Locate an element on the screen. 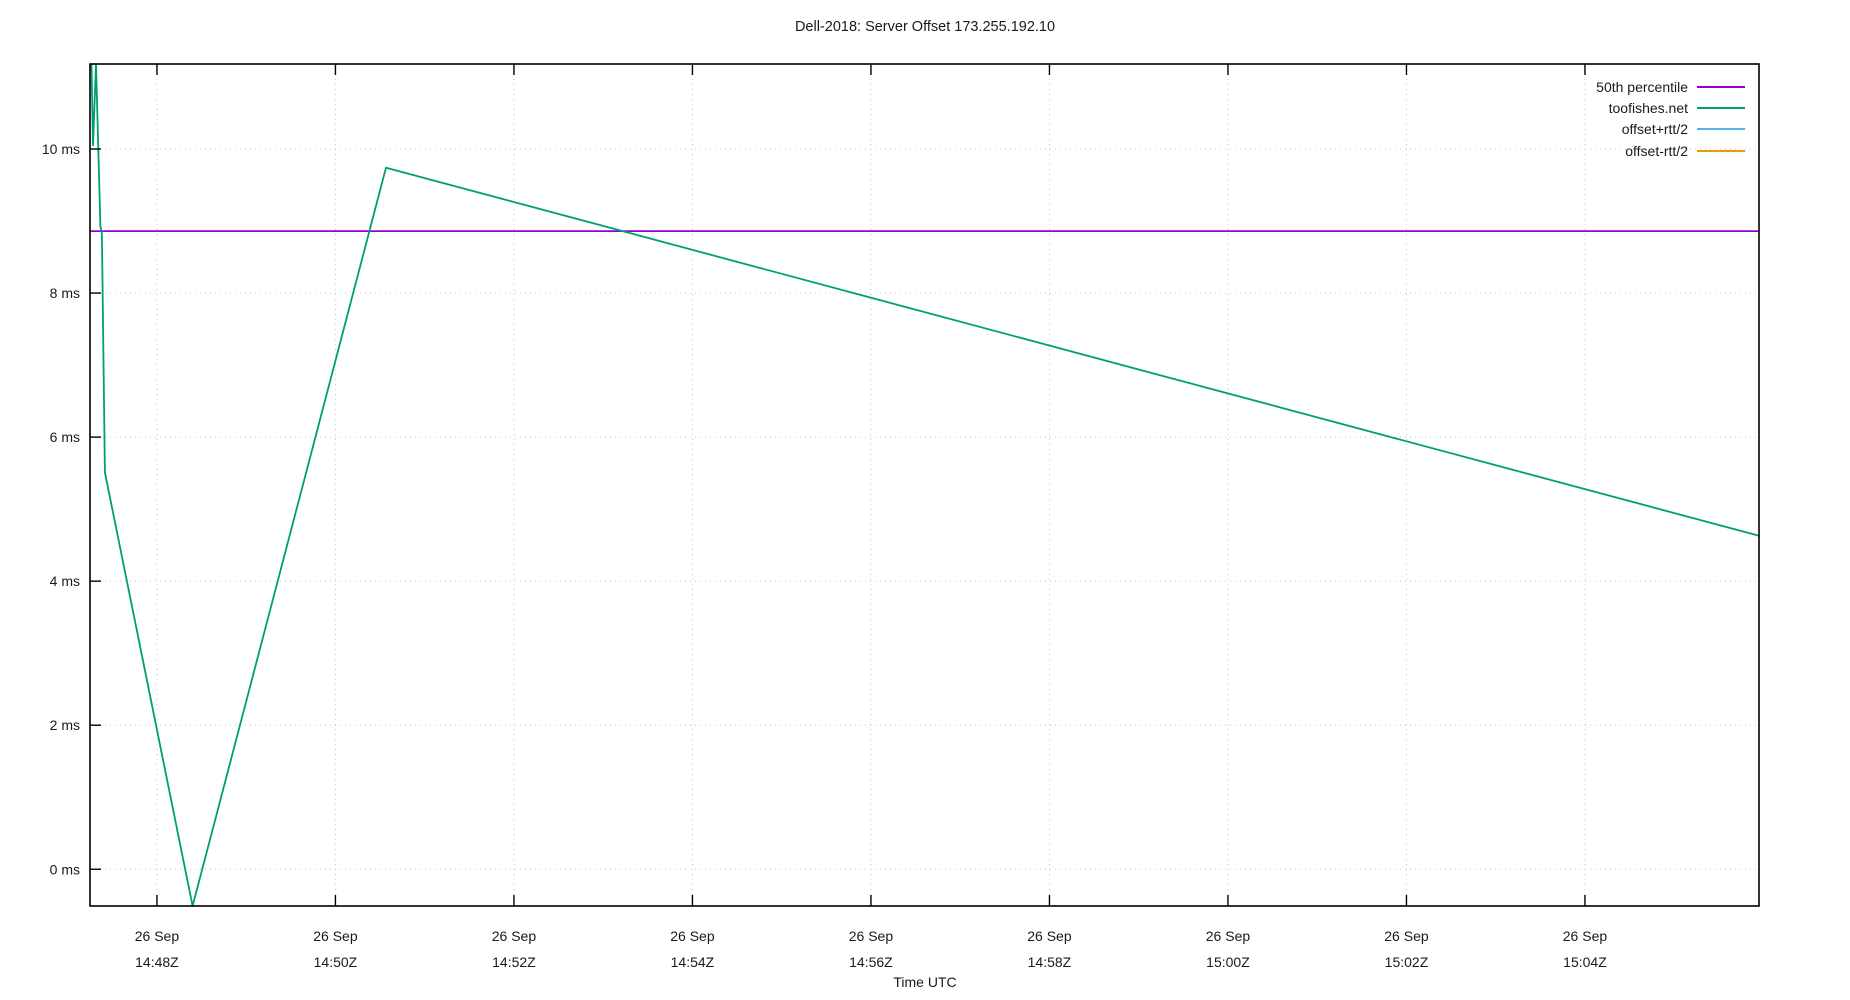  legend-item-offset-rtt-2: offset-rtt/2 is located at coordinates (1670, 150).